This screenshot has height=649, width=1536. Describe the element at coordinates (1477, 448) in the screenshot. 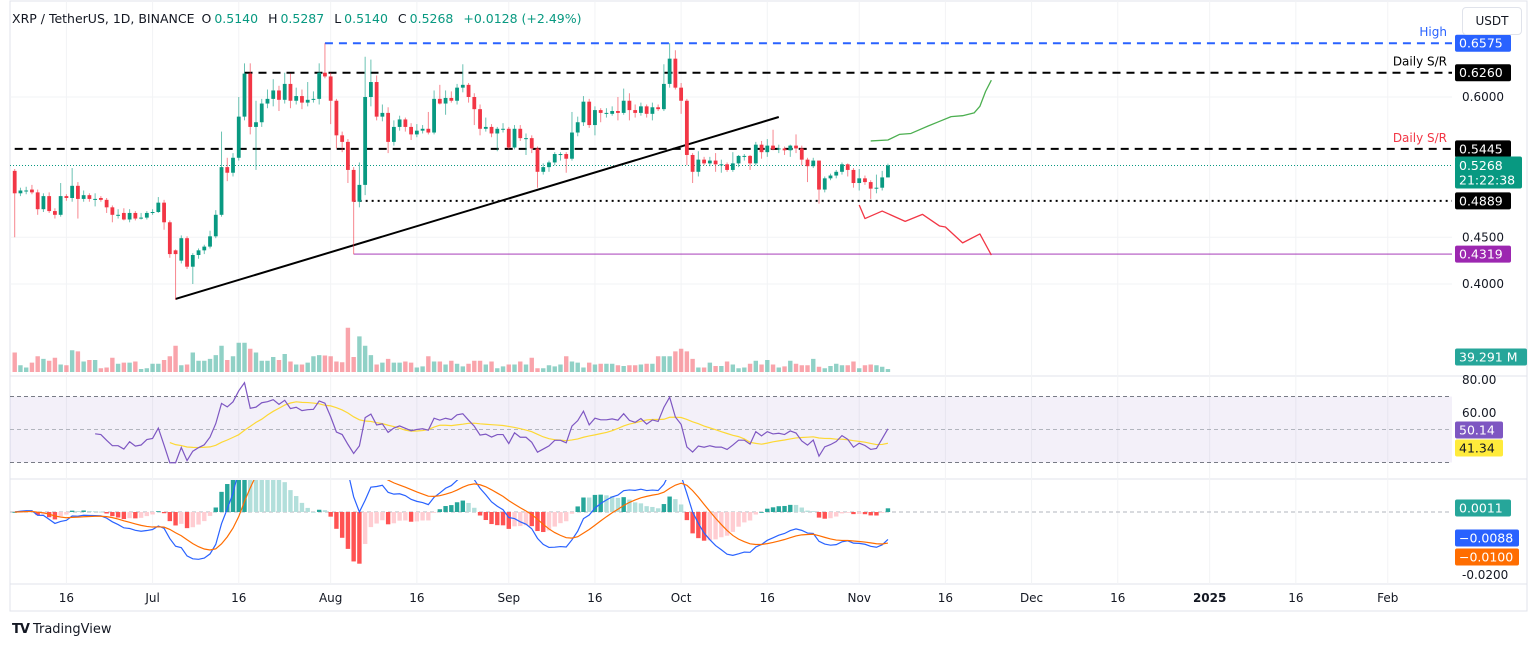

I see `rsi-ma-value-label-text: 41.34` at that location.